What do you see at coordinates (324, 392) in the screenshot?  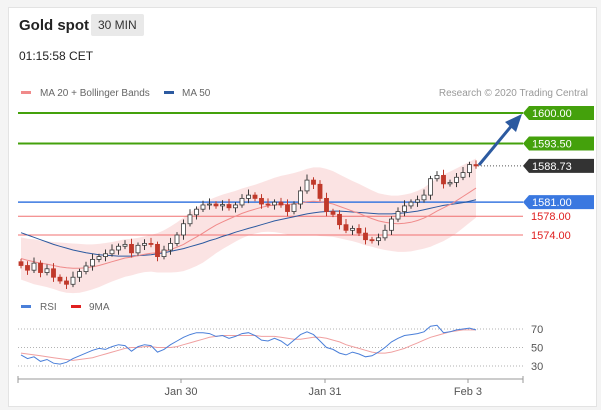 I see `x-tick-label: Jan 31` at bounding box center [324, 392].